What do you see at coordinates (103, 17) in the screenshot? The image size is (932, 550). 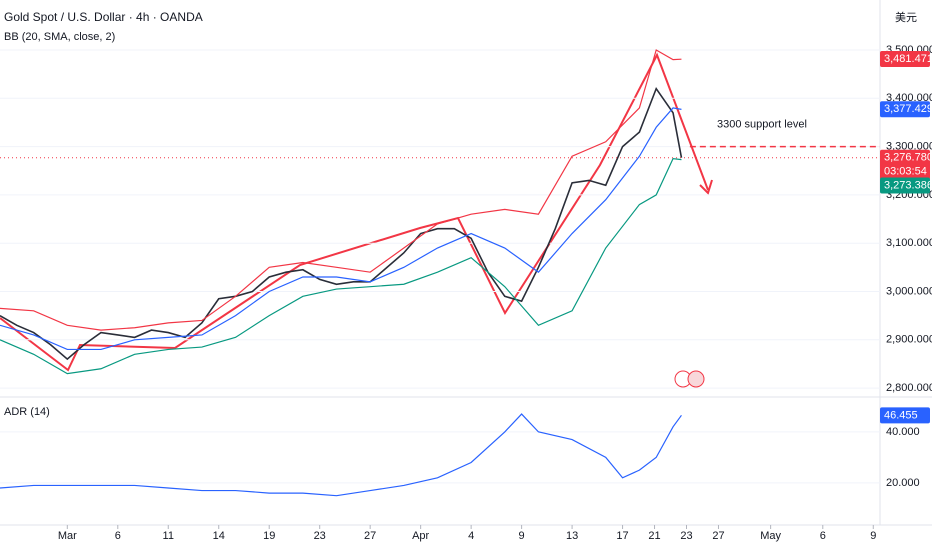 I see `chart-title: Gold Spot / U.S. Dollar · 4h · OANDA` at bounding box center [103, 17].